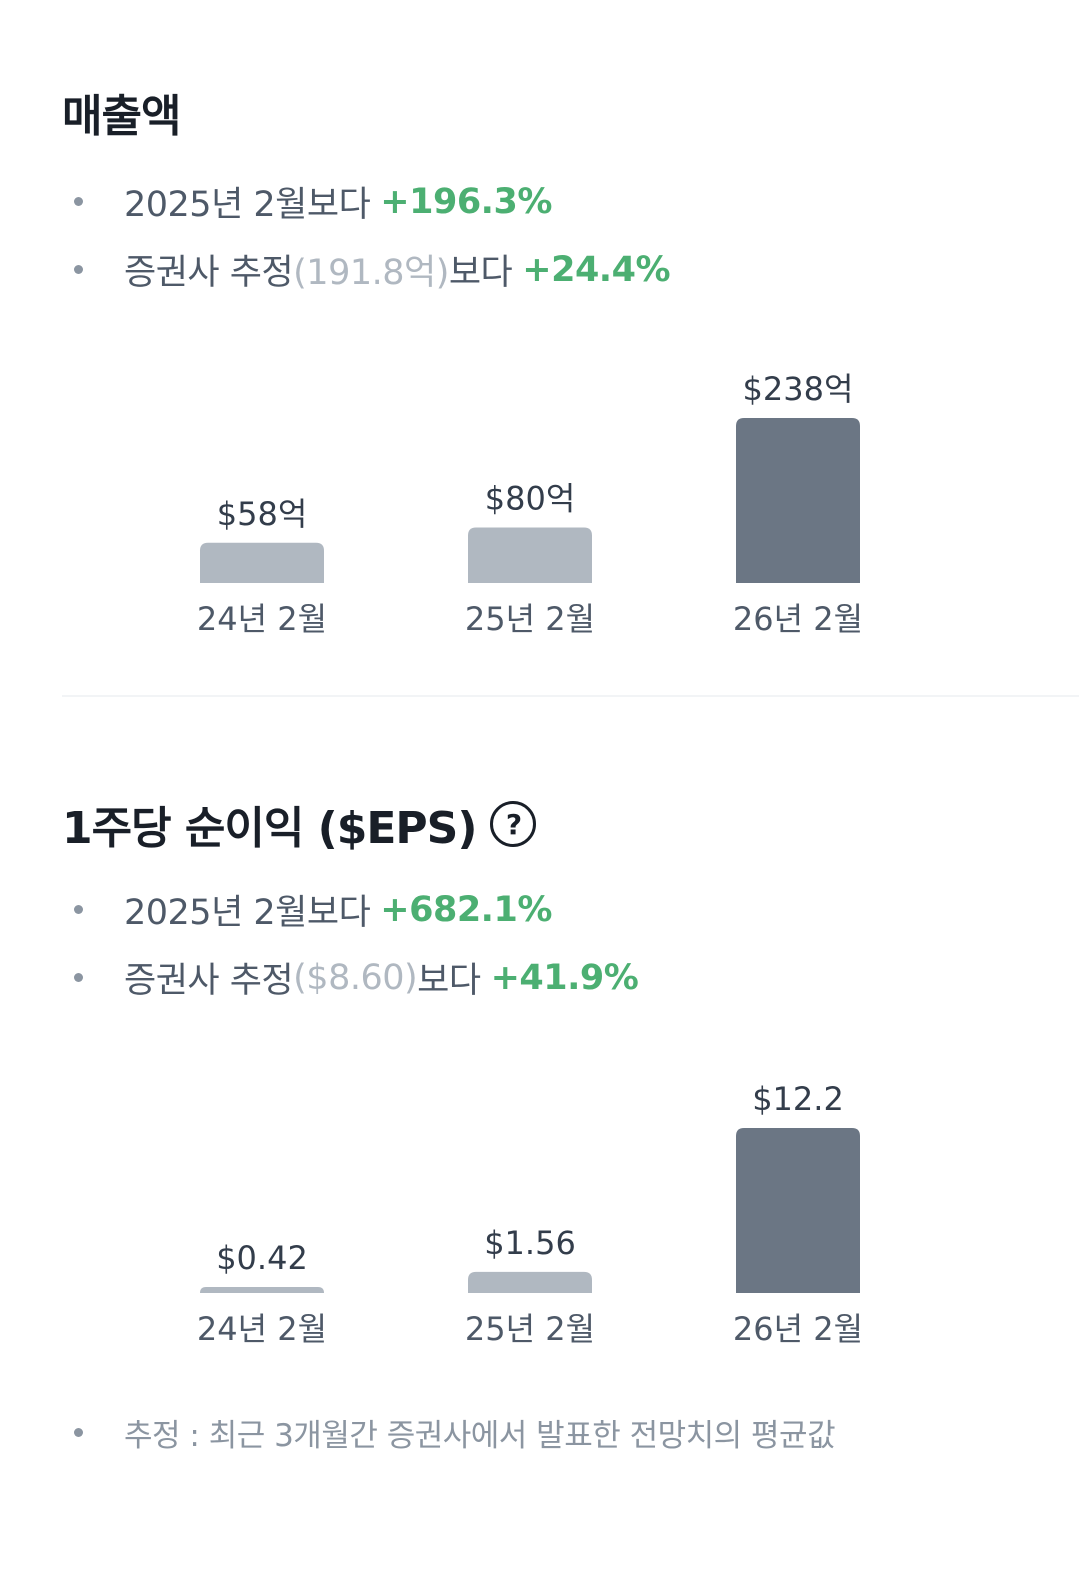 Image resolution: width=1079 pixels, height=1596 pixels. I want to click on eps-title: 1주당 순이익 ($EPS), so click(269, 828).